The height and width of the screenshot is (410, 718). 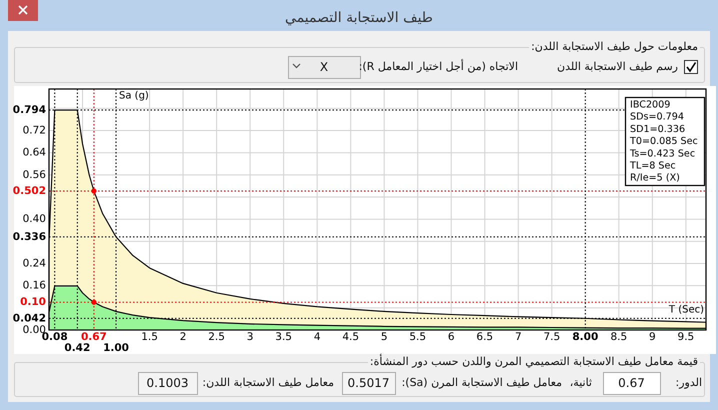 What do you see at coordinates (657, 117) in the screenshot?
I see `annotation: SDs=0.794` at bounding box center [657, 117].